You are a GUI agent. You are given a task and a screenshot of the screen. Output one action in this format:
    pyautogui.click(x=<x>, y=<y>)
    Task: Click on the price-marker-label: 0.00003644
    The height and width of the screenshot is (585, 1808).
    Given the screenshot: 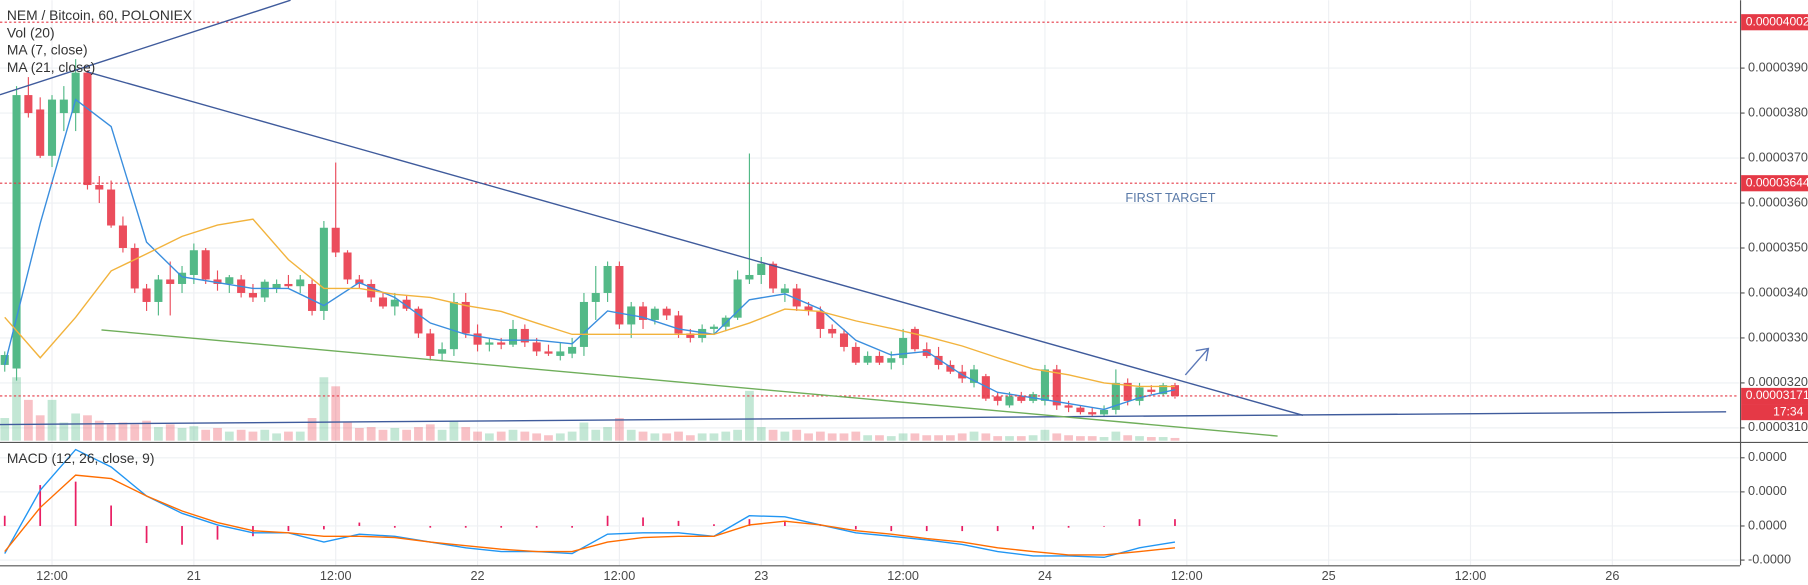 What is the action you would take?
    pyautogui.click(x=1777, y=182)
    